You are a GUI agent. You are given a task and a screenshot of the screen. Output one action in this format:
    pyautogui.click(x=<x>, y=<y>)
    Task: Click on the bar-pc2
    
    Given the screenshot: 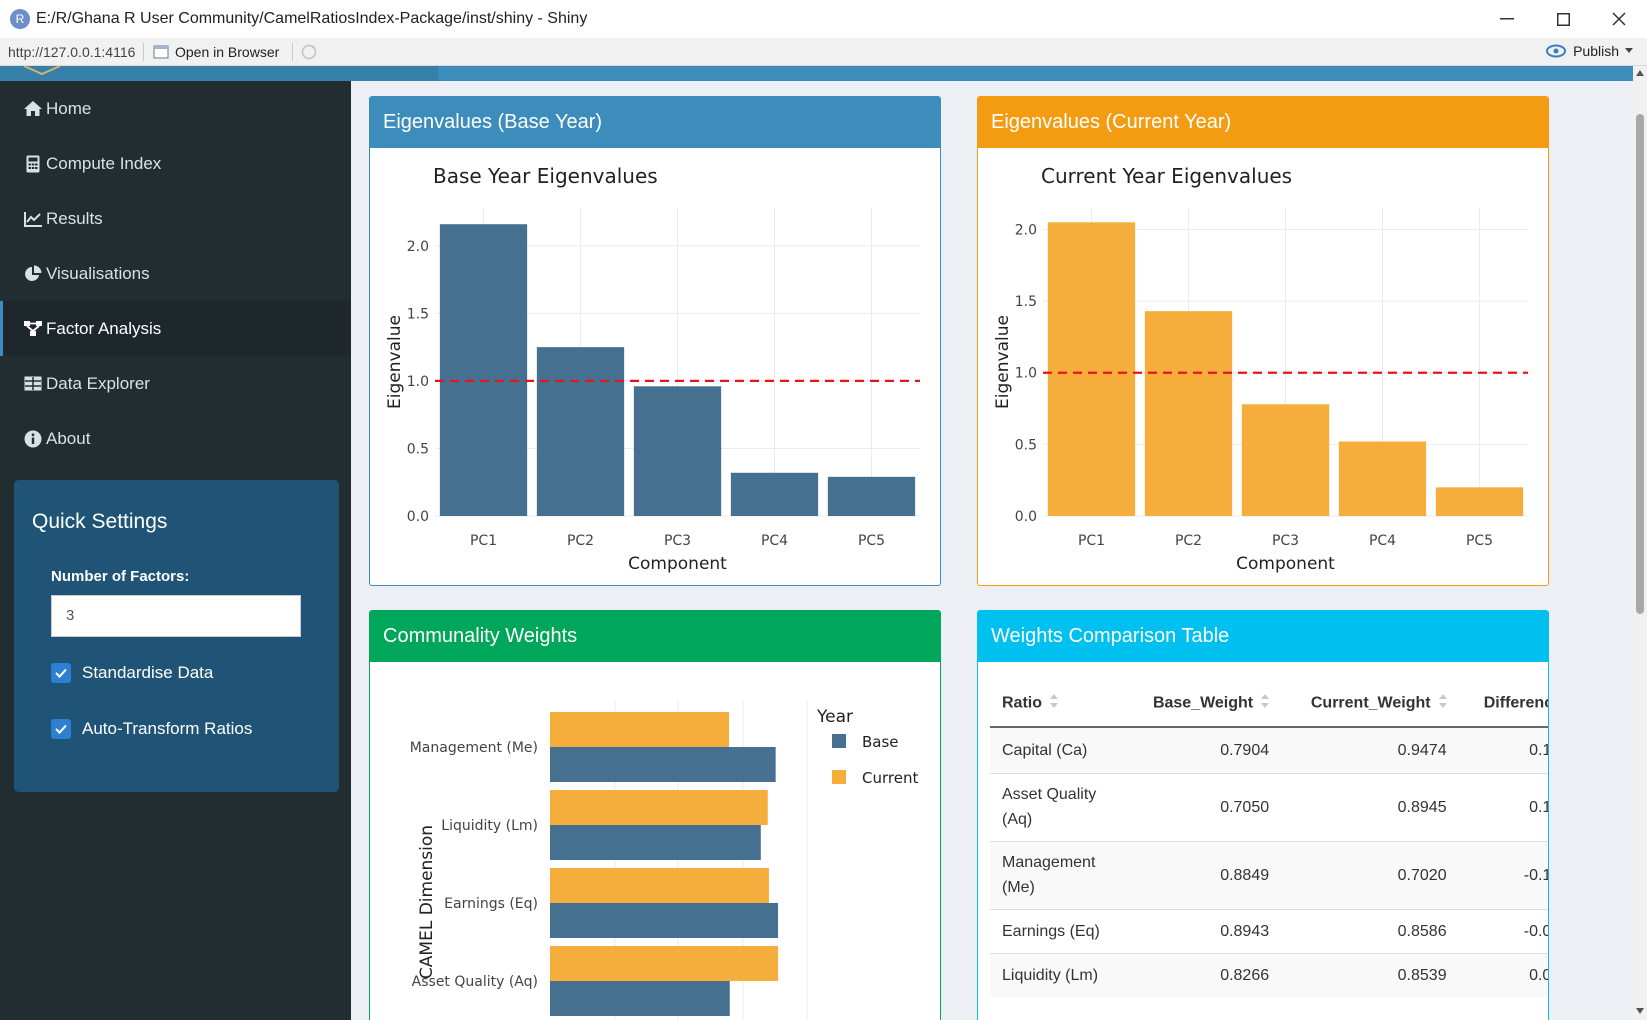 What is the action you would take?
    pyautogui.click(x=1188, y=413)
    